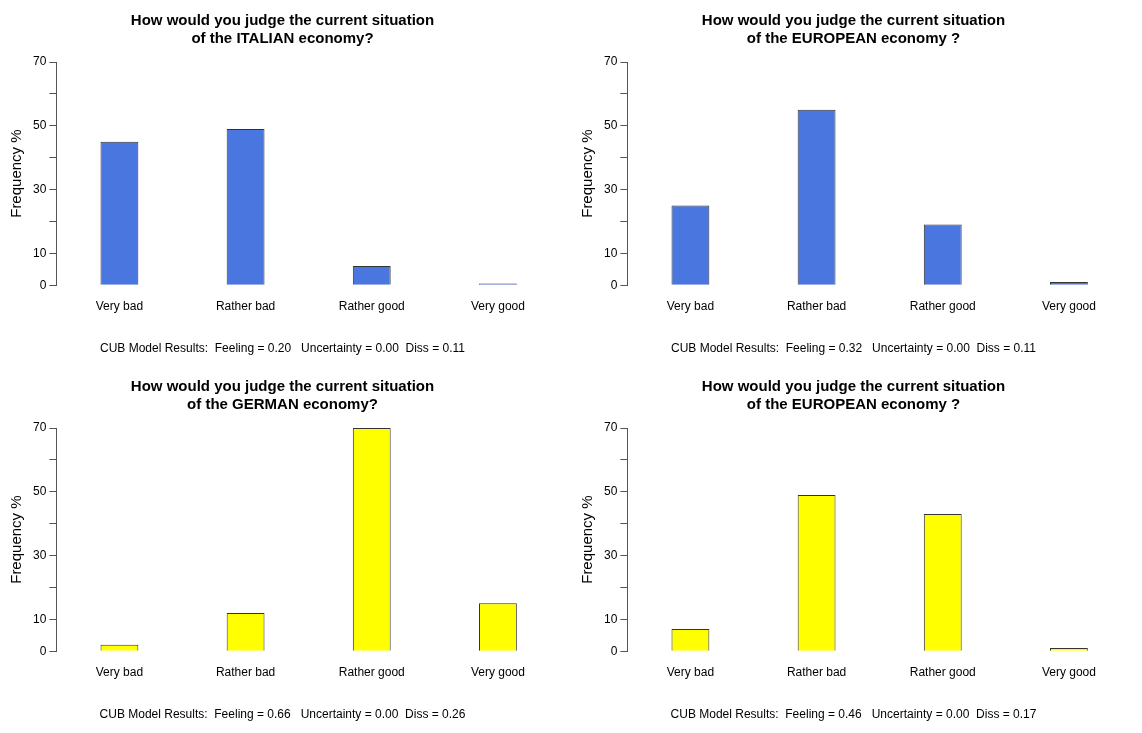  What do you see at coordinates (854, 348) in the screenshot?
I see `text: CUB Model Results: Feeling = 0.32 Uncertainty = 0.00 Diss = 0.11` at bounding box center [854, 348].